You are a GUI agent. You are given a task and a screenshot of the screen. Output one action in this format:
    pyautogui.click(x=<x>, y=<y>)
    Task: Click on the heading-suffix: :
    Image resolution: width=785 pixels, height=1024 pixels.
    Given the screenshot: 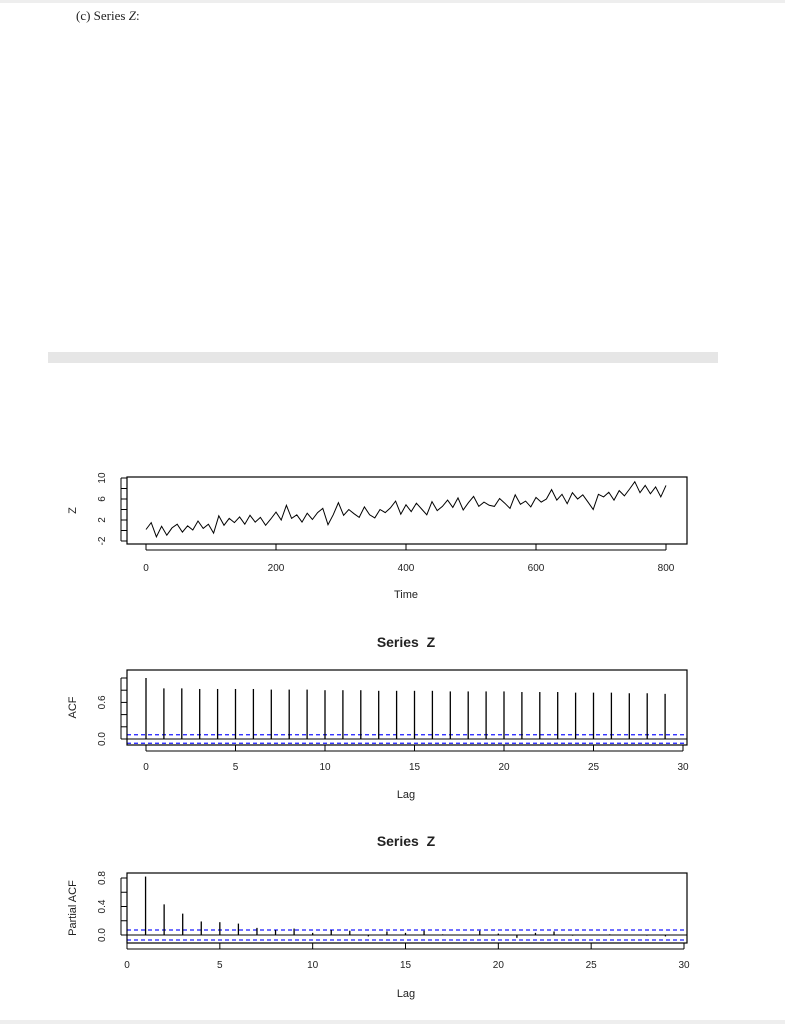 What is the action you would take?
    pyautogui.click(x=137, y=15)
    